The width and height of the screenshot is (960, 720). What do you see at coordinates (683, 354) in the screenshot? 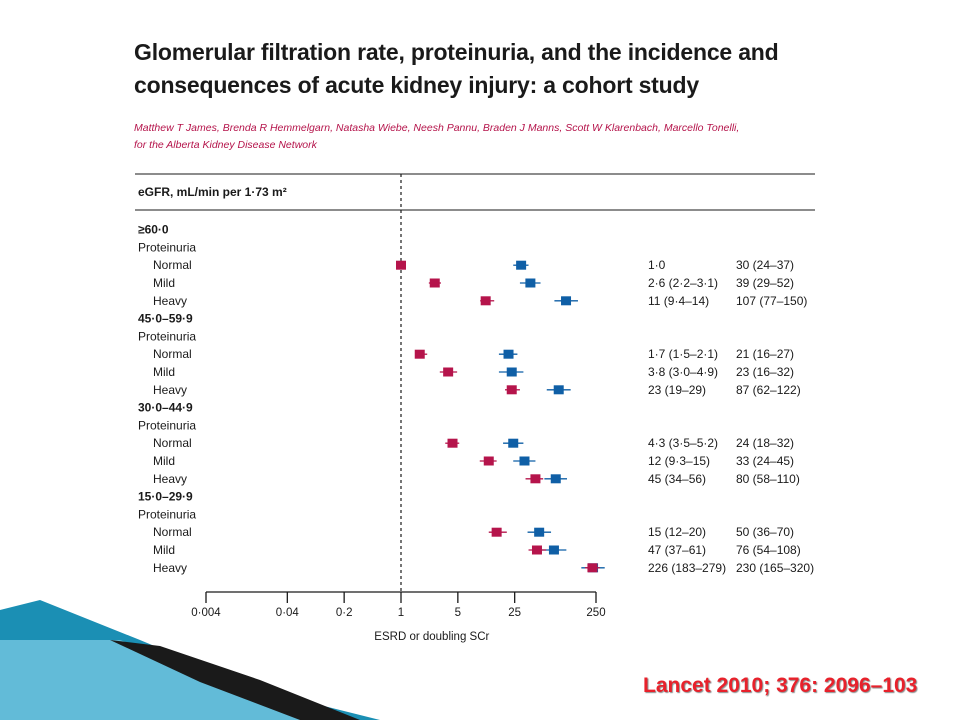
I see `red-value-label: 1·7 (1·5–2·1)` at bounding box center [683, 354].